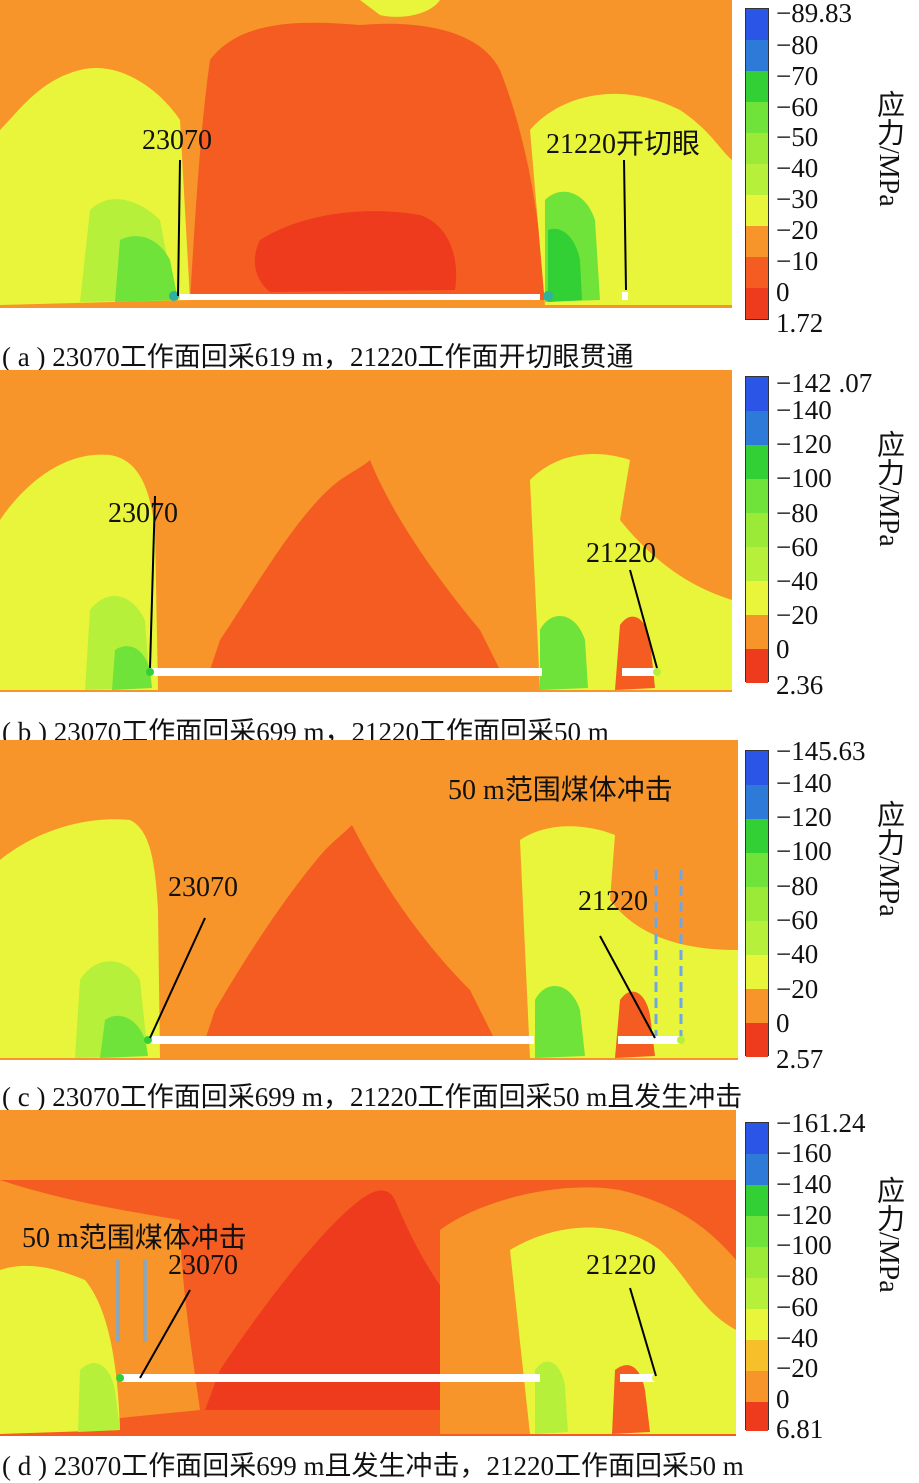 This screenshot has height=1483, width=919. Describe the element at coordinates (800, 323) in the screenshot. I see `colorbar-tick: 1.72` at that location.